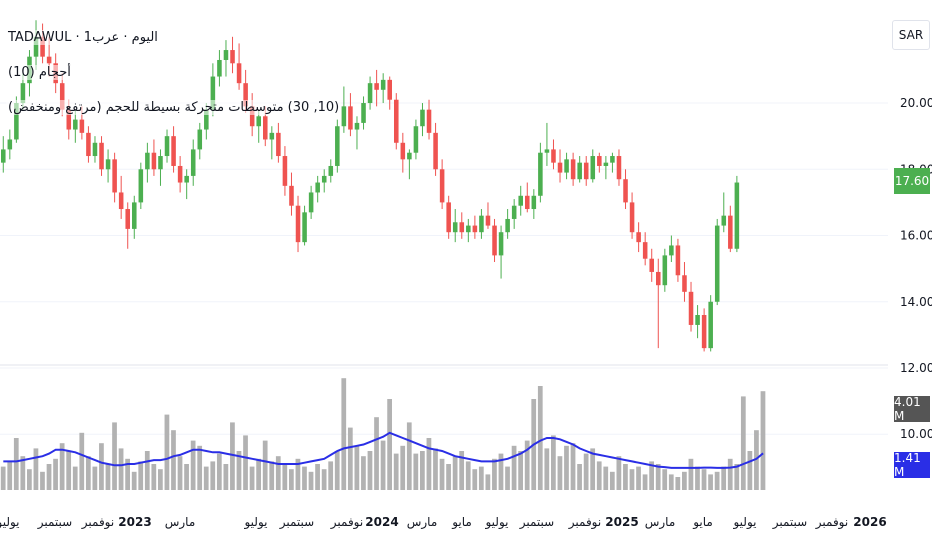  What do you see at coordinates (134, 522) in the screenshot?
I see `time-axis-label: 2023` at bounding box center [134, 522].